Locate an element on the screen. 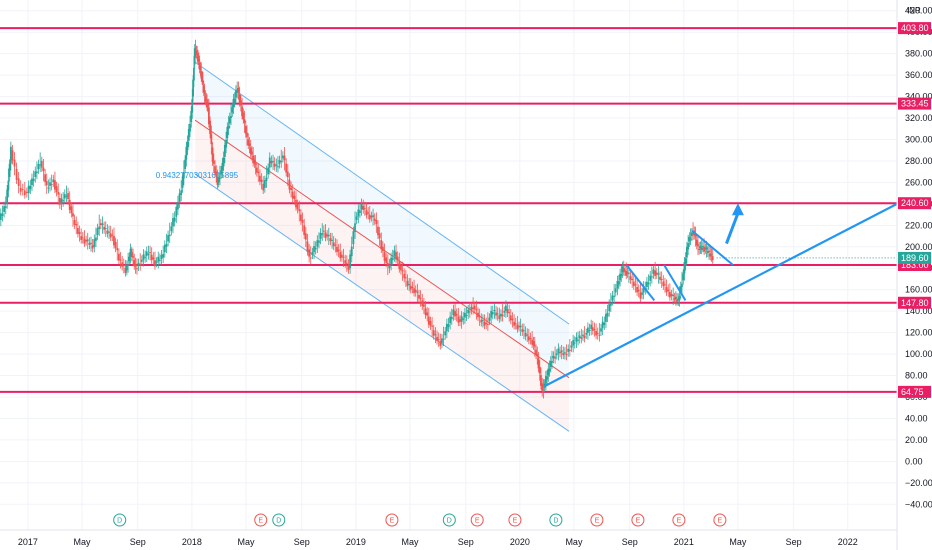 The height and width of the screenshot is (550, 932). dividend-event-label: D is located at coordinates (278, 521).